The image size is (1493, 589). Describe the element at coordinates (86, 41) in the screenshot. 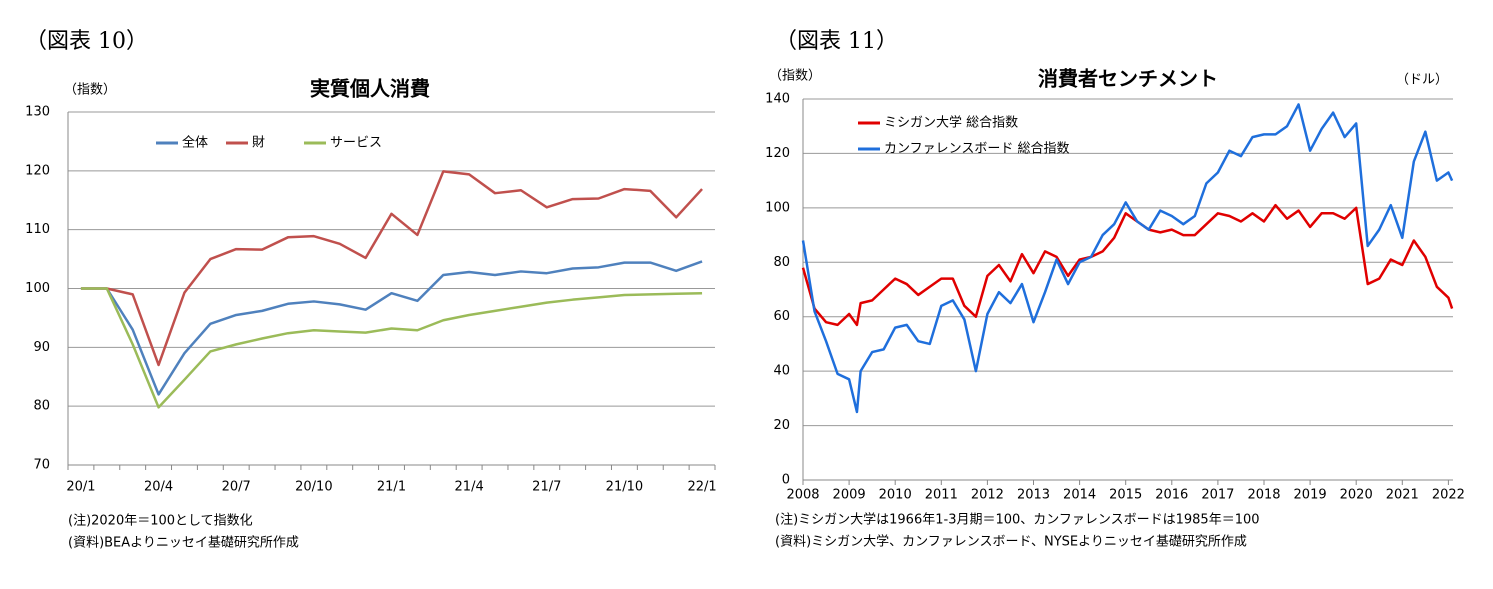

I see `figure-label: （図表 10）` at that location.